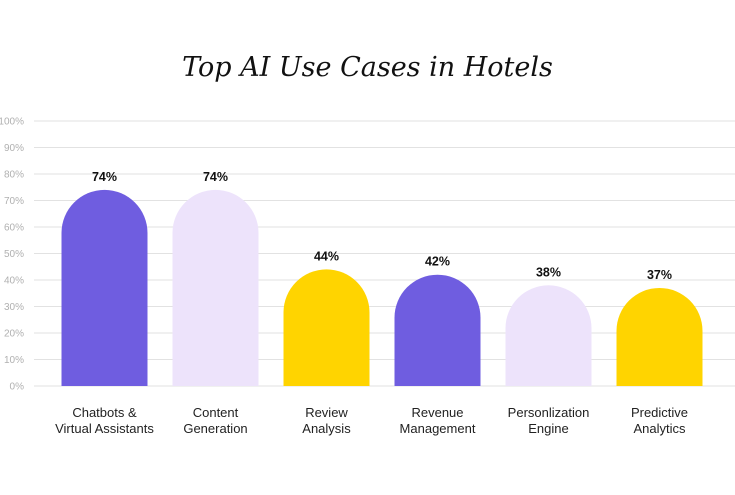 The width and height of the screenshot is (735, 495). I want to click on category-label-line: Analysis, so click(326, 428).